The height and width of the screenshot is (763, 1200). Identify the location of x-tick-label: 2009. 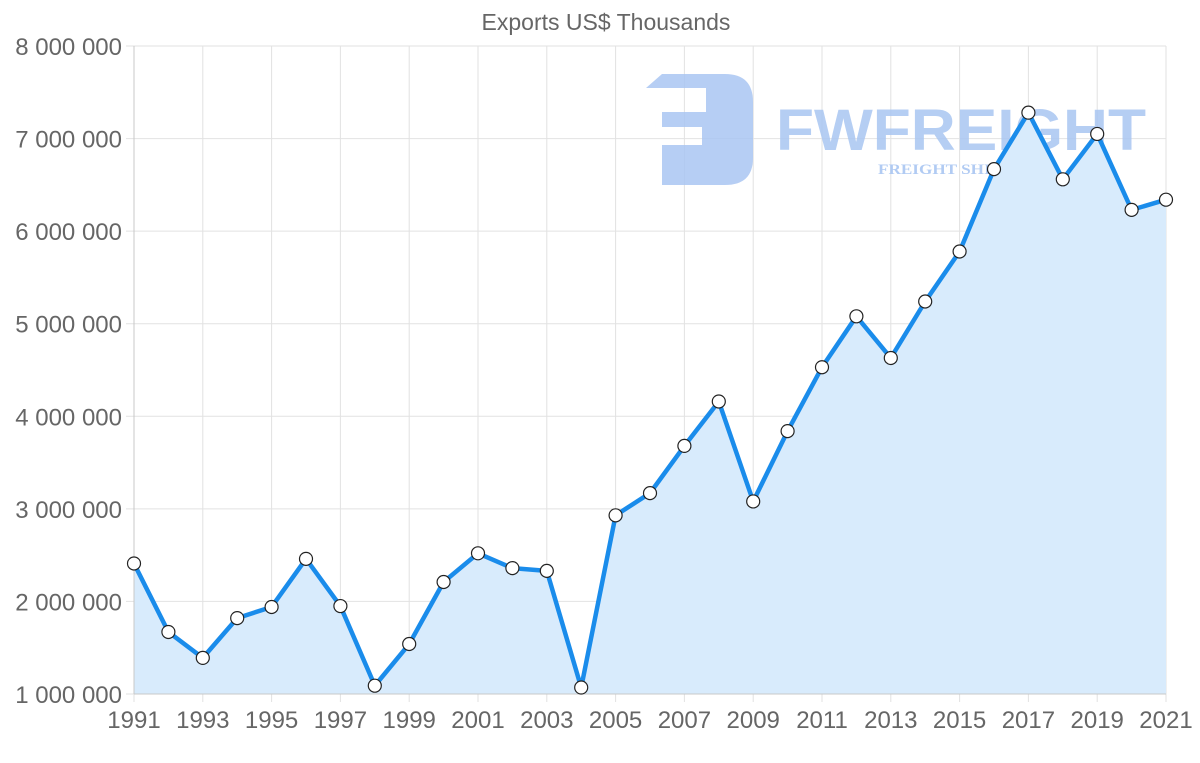
(753, 720).